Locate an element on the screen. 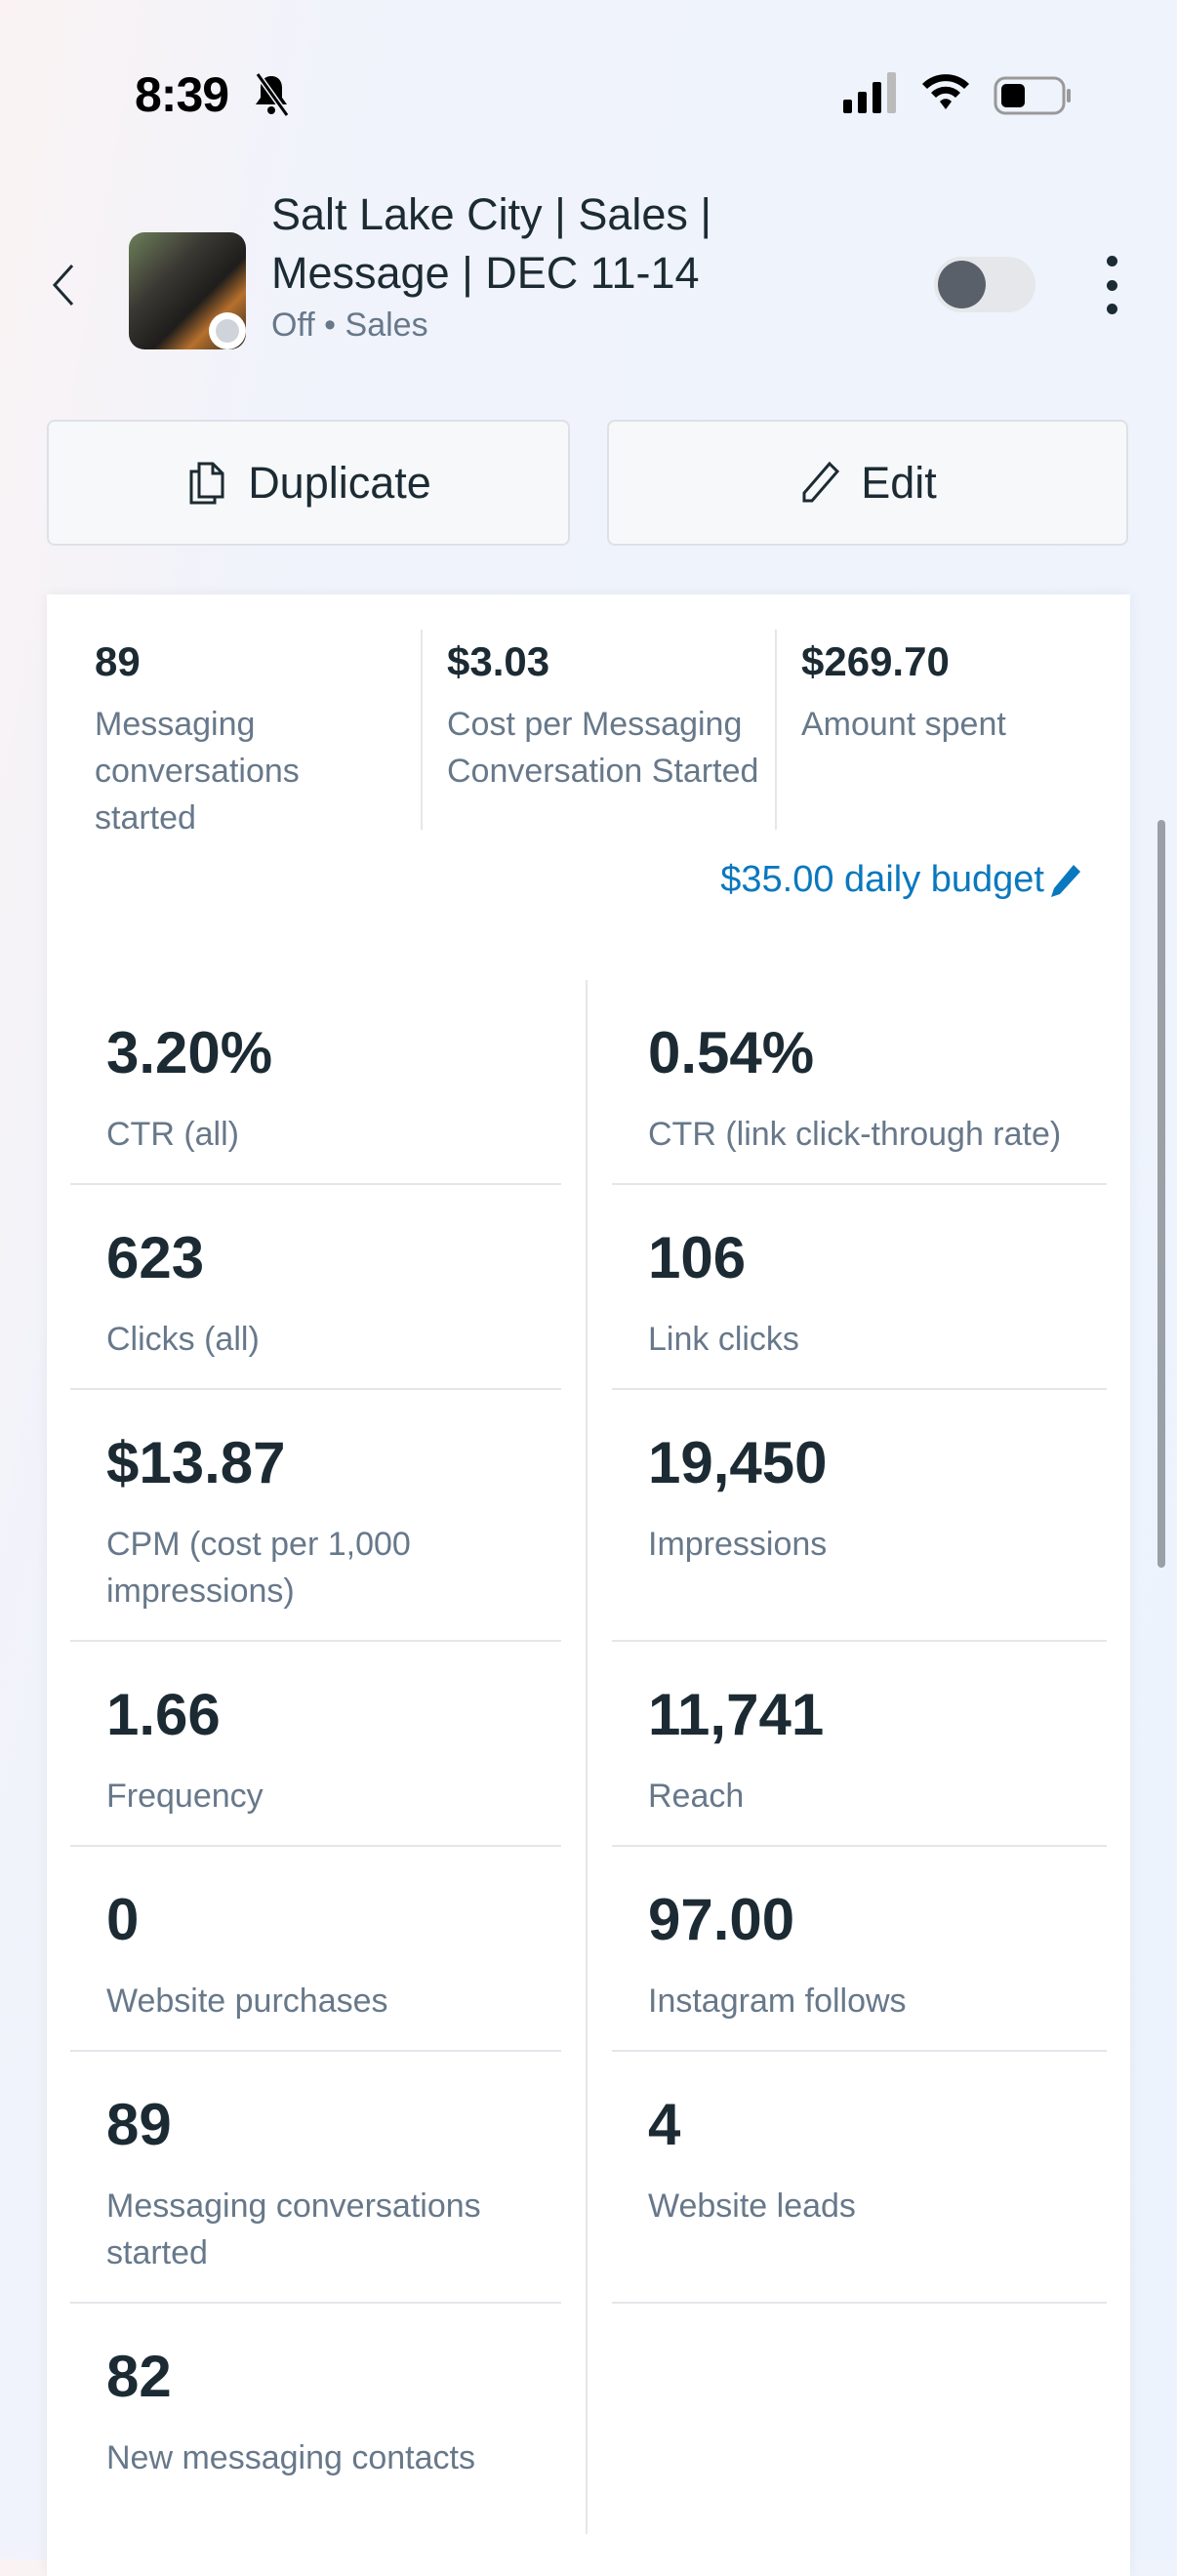 This screenshot has height=2576, width=1177. metric-label: Impressions is located at coordinates (738, 1544).